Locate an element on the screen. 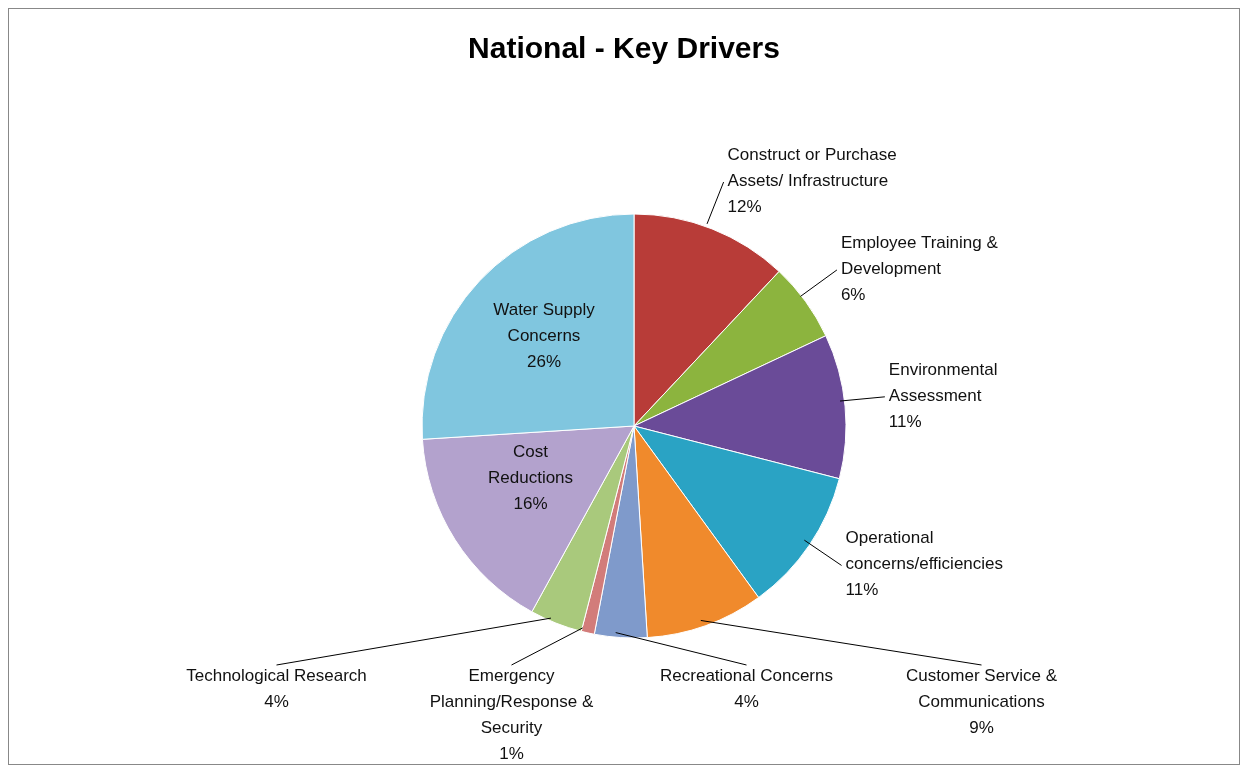 This screenshot has width=1247, height=771. slice-label: Water Supply Concerns is located at coordinates (544, 323).